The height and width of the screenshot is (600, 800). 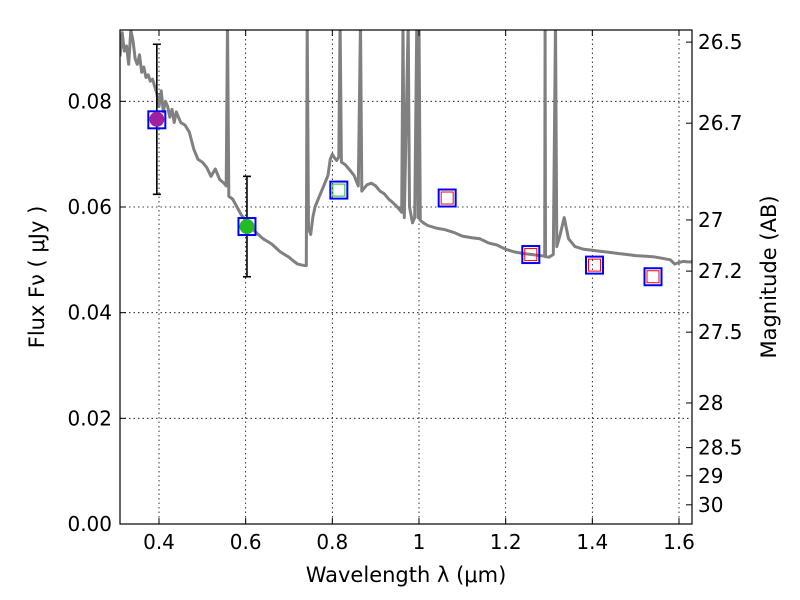 What do you see at coordinates (720, 271) in the screenshot?
I see `y2-tick-label: 27.2` at bounding box center [720, 271].